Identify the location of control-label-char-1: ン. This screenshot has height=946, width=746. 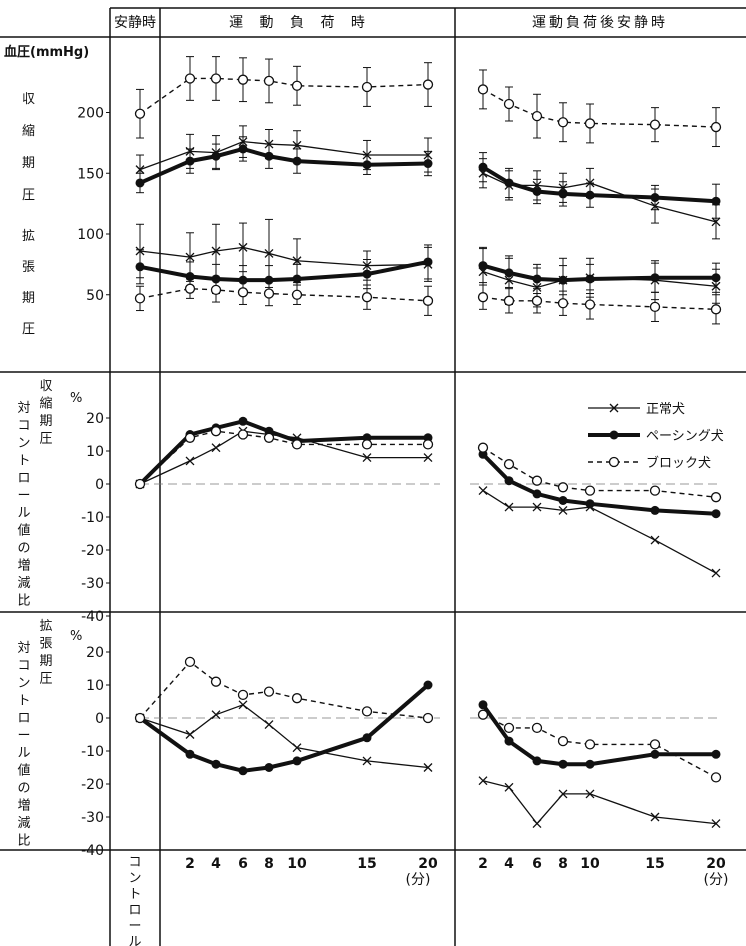
(134, 878).